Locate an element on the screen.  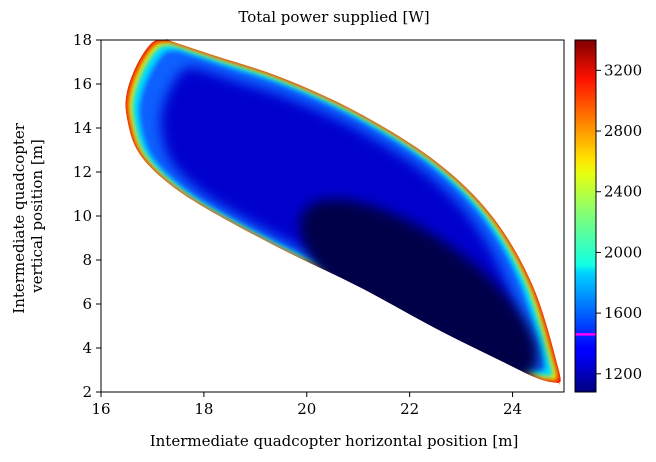
y-tick-label: 16 is located at coordinates (82, 84).